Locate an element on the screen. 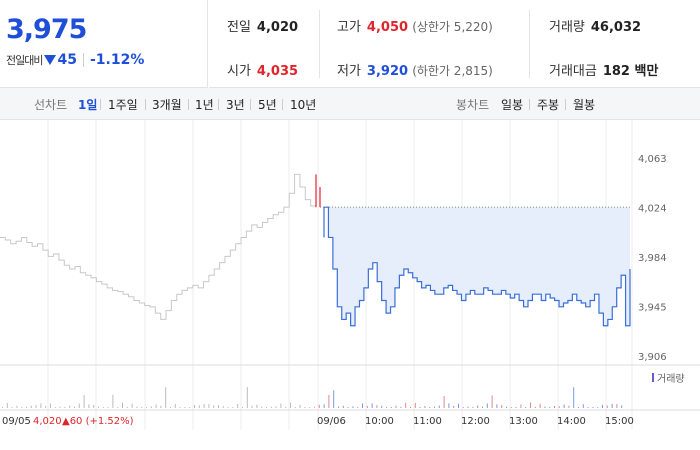 The height and width of the screenshot is (450, 700). stat-open: 시가 4,035 is located at coordinates (262, 69).